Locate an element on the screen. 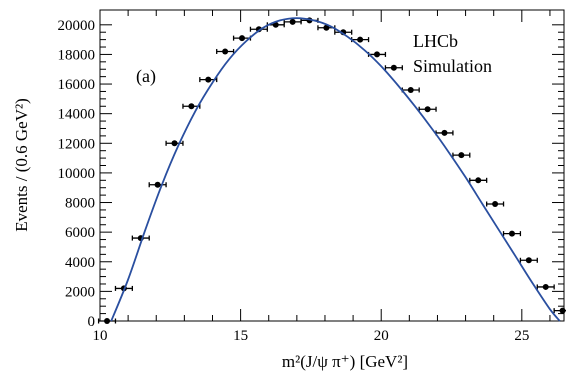 The height and width of the screenshot is (375, 566). y-tick-label: 2000 is located at coordinates (80, 292).